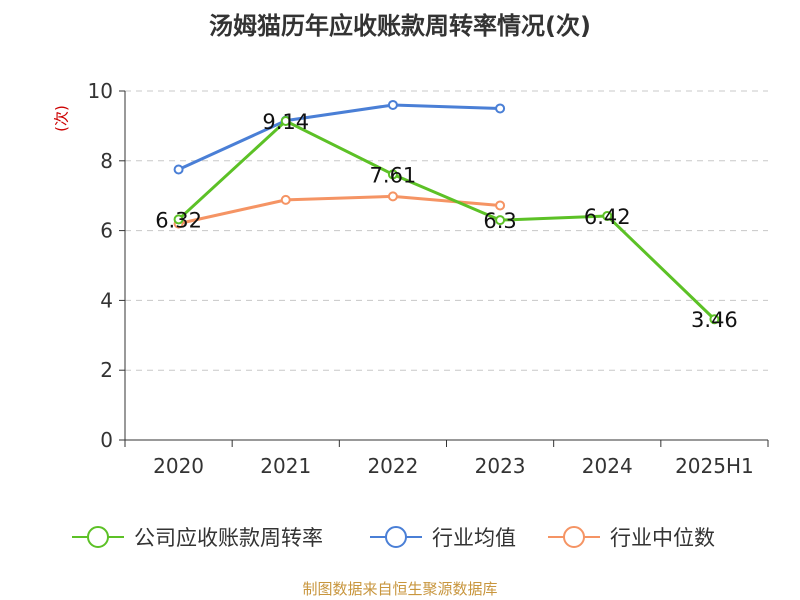  I want to click on data-label: 6.3, so click(499, 221).